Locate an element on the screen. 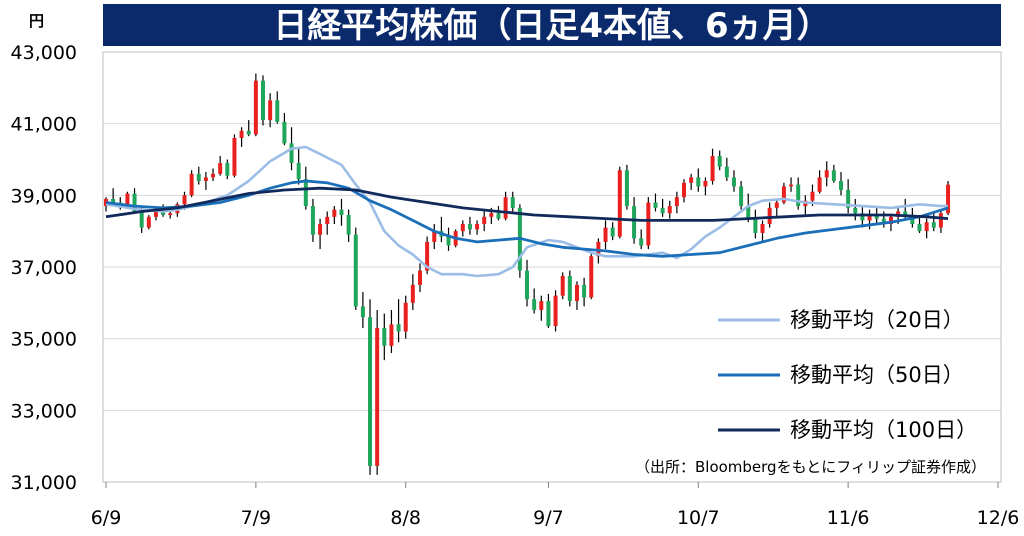 The width and height of the screenshot is (1024, 536). x-tick-label: 12/6 is located at coordinates (998, 518).